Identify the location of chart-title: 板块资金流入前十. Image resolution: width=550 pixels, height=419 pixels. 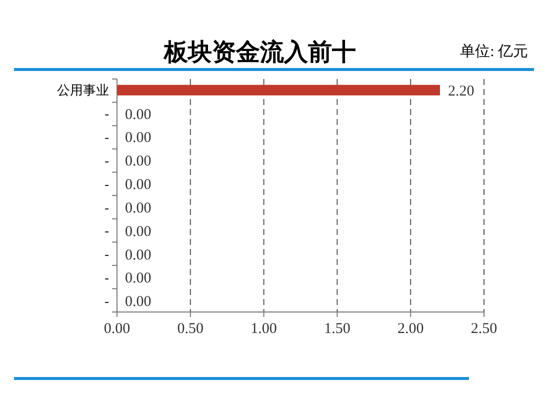
(259, 52).